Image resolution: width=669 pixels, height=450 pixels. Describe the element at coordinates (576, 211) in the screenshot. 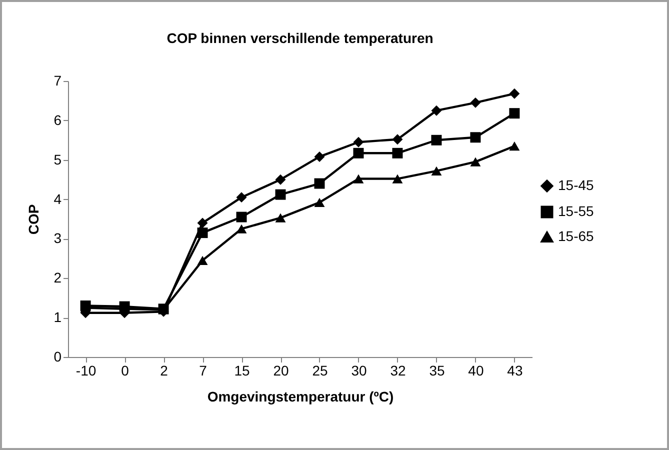

I see `legend-label: 15-55` at that location.